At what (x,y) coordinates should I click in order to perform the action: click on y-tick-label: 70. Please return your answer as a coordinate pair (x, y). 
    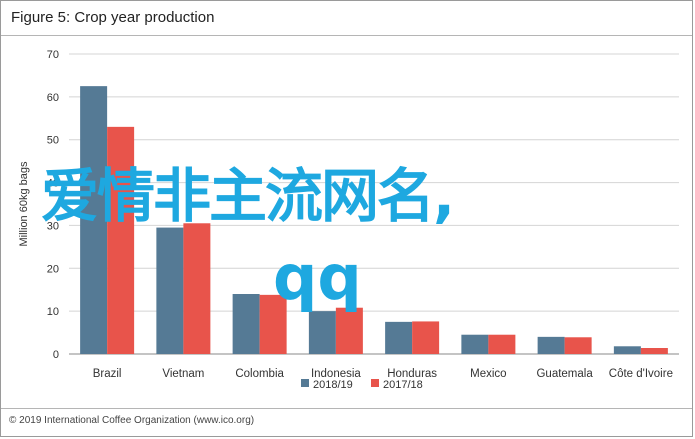
    Looking at the image, I should click on (53, 55).